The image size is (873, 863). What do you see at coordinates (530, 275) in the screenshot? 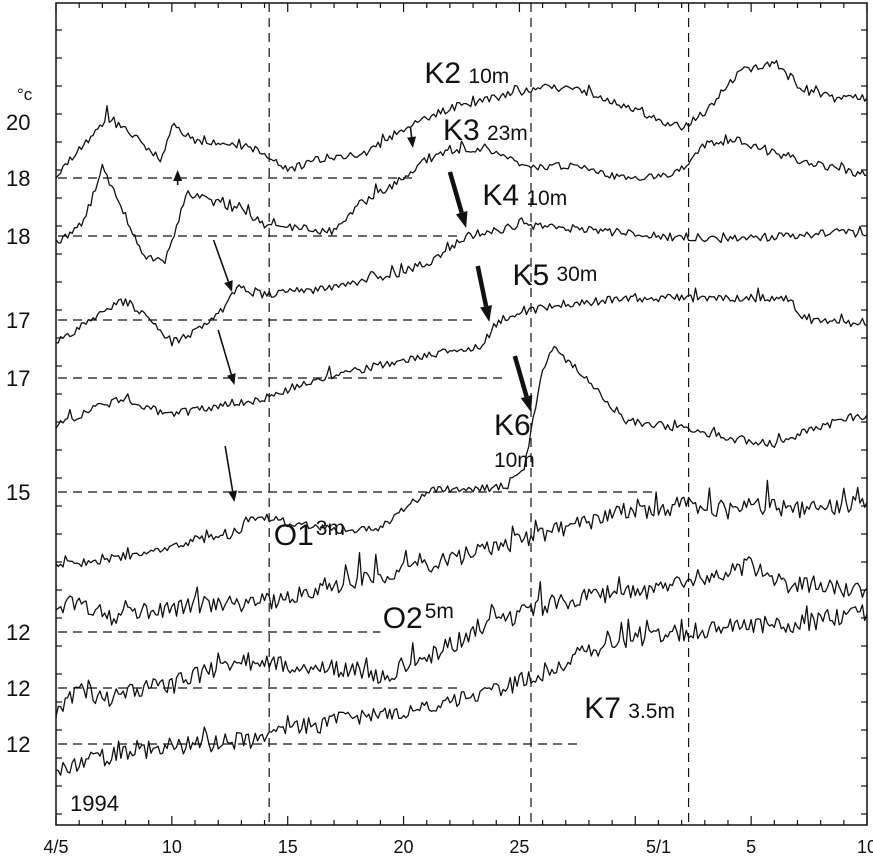
I see `series-label-k5: K5` at bounding box center [530, 275].